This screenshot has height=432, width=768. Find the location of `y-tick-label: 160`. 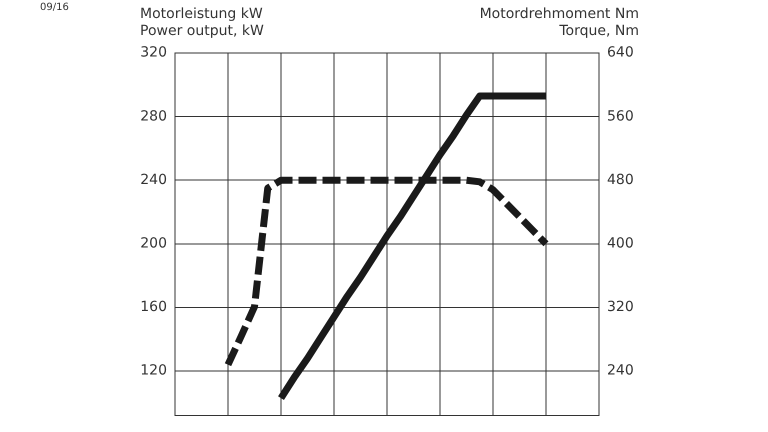

y-tick-label: 160 is located at coordinates (153, 307).